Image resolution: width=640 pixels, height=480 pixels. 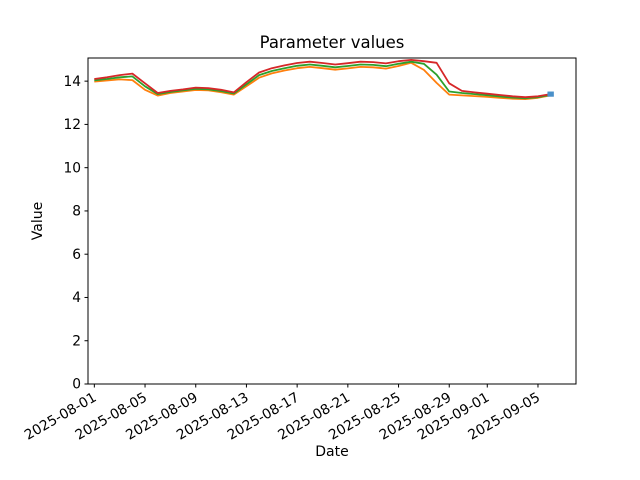 I want to click on series-line-green, so click(x=322, y=80).